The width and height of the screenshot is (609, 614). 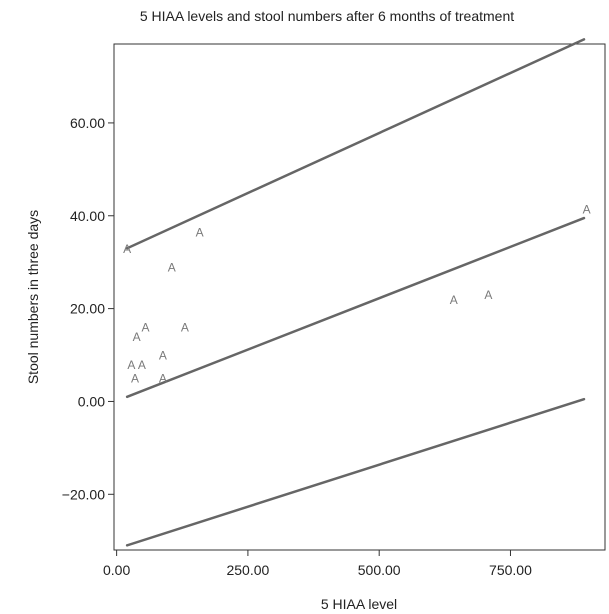 What do you see at coordinates (33, 297) in the screenshot?
I see `y-axis-label: Stool numbers in three days` at bounding box center [33, 297].